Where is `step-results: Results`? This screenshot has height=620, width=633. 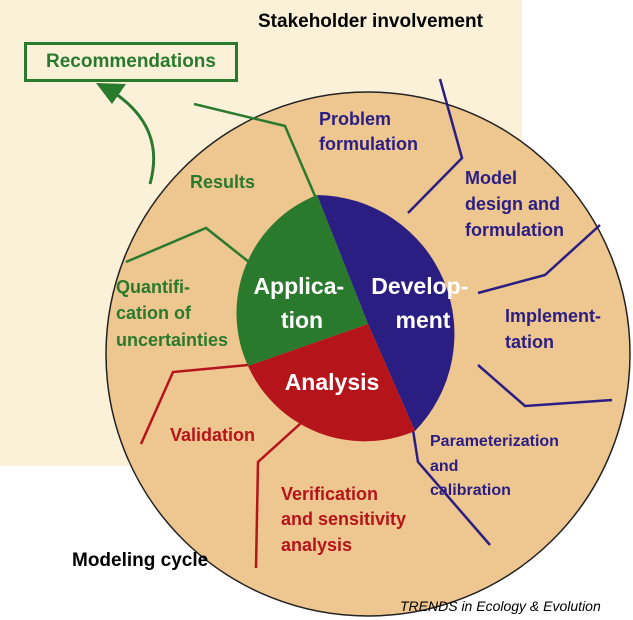
step-results: Results is located at coordinates (222, 182).